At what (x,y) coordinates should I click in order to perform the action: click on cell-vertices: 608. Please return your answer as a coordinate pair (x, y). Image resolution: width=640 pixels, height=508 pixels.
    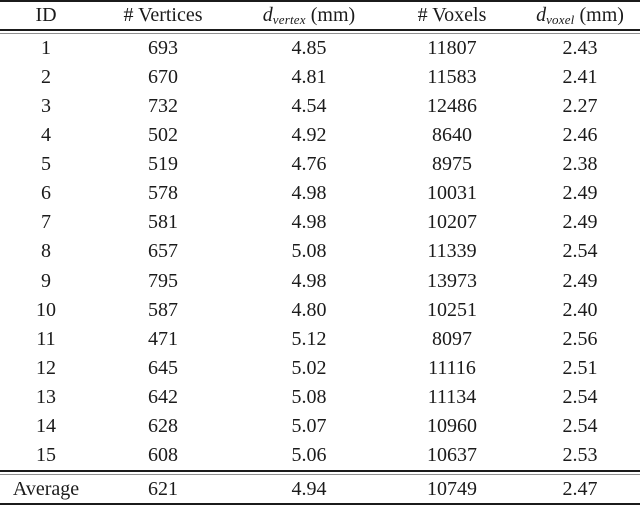
    Looking at the image, I should click on (163, 454).